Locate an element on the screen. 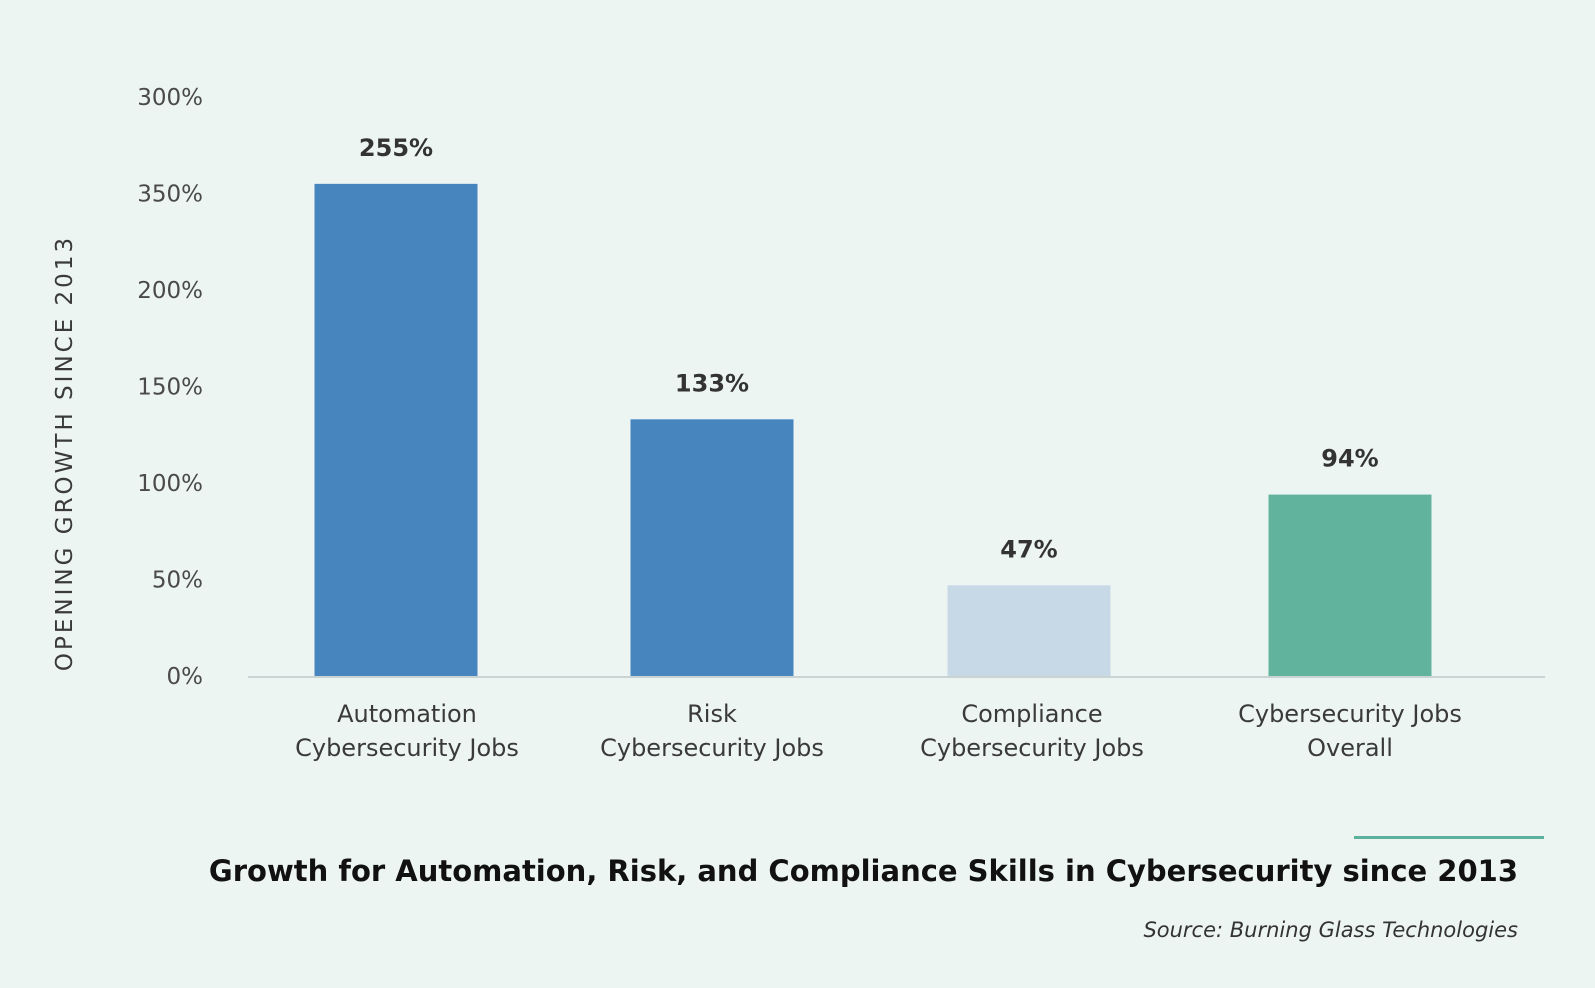  y-tick-label: 50% is located at coordinates (177, 581).